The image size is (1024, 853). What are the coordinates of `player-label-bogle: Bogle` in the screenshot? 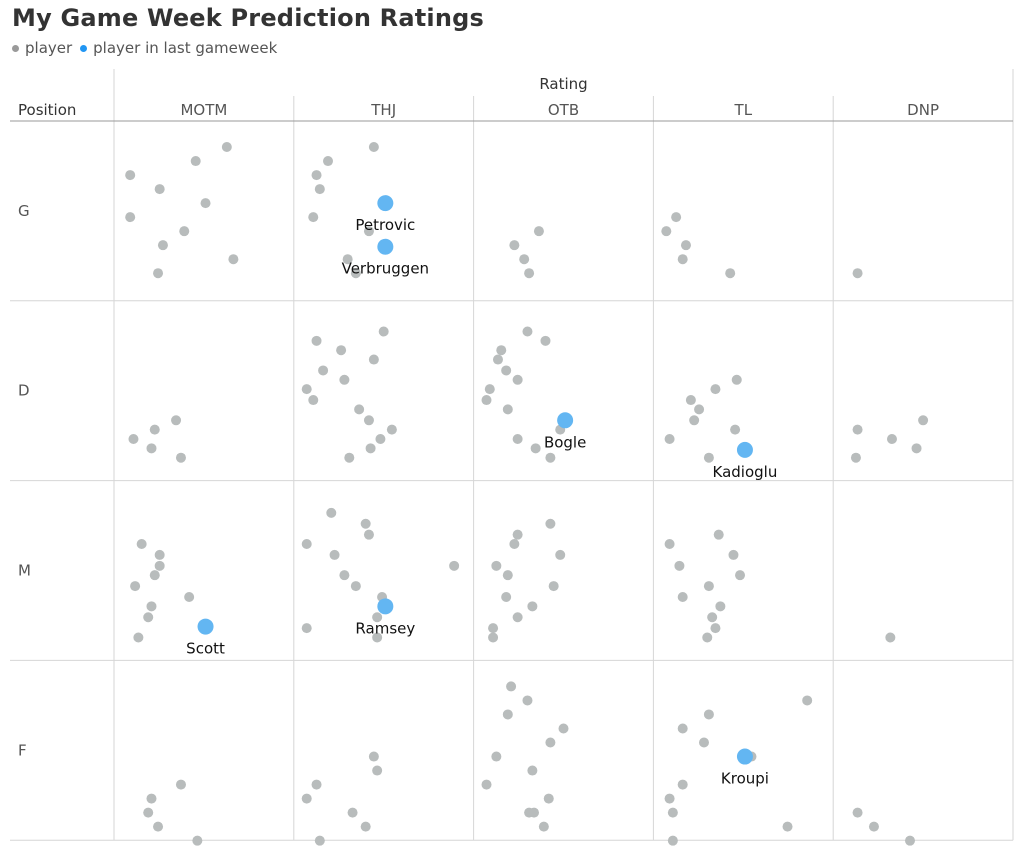 It's located at (565, 442).